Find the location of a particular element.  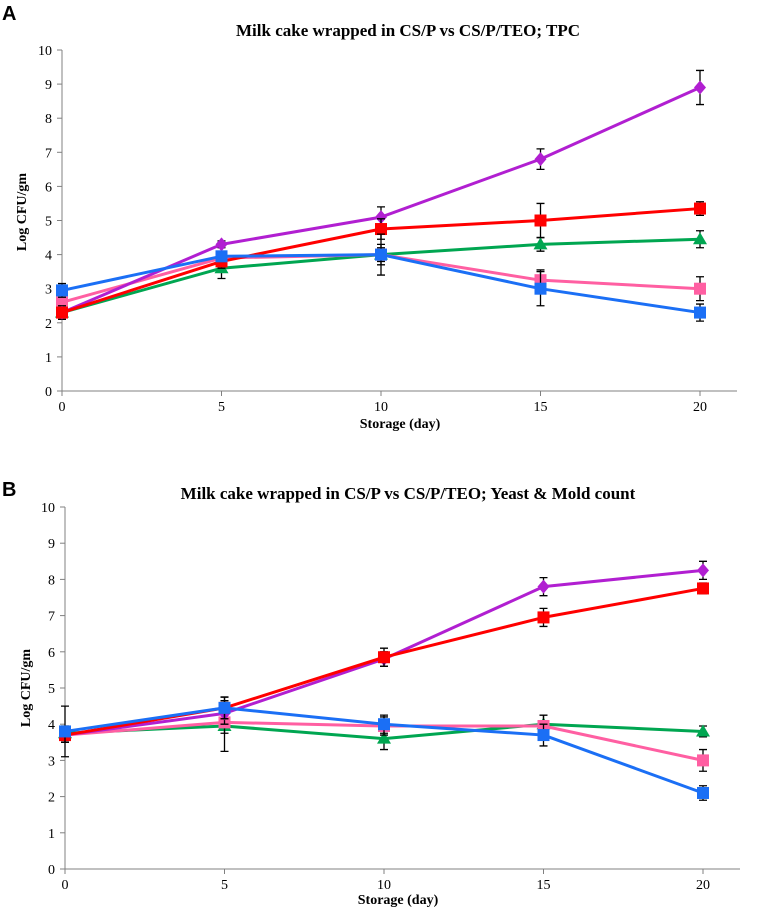

chart-a-xtick-label: 15 is located at coordinates (541, 407).